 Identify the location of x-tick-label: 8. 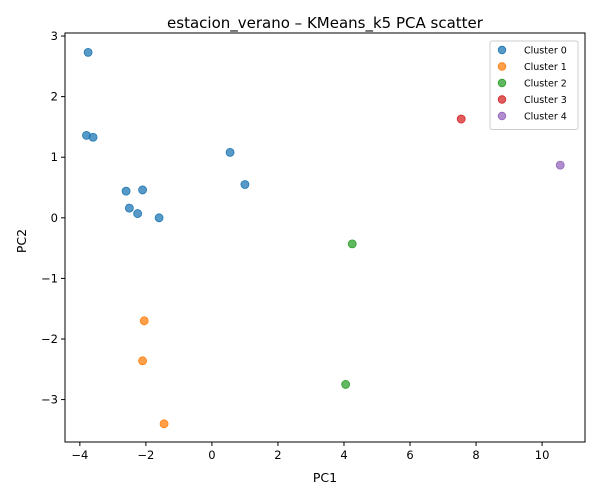
(475, 455).